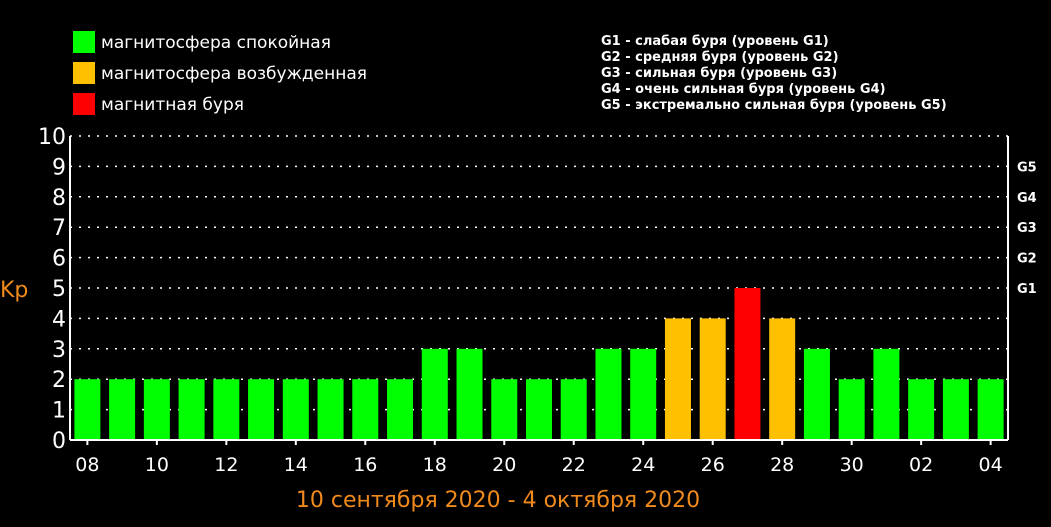 The width and height of the screenshot is (1051, 527). I want to click on x-tick-label: 12, so click(226, 465).